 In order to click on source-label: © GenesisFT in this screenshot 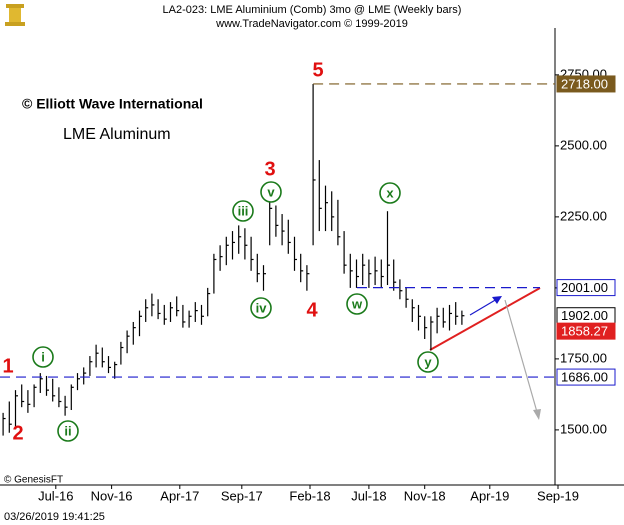, I will do `click(33, 480)`.